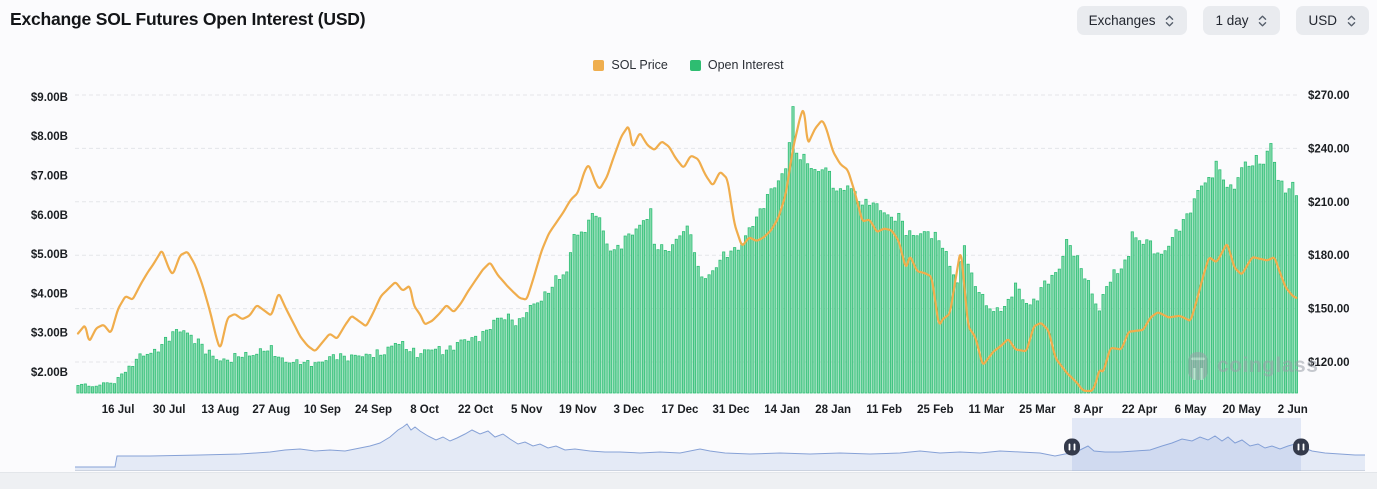  Describe the element at coordinates (1122, 20) in the screenshot. I see `exchanges-select-label: Exchanges` at that location.